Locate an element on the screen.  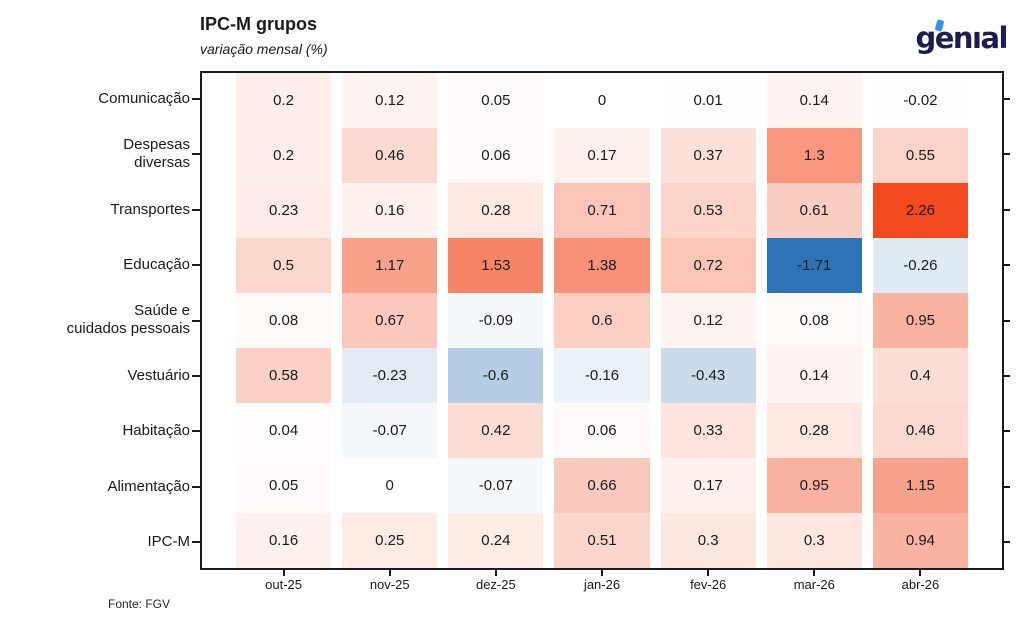
heatmap-cell: 1.15 is located at coordinates (920, 485).